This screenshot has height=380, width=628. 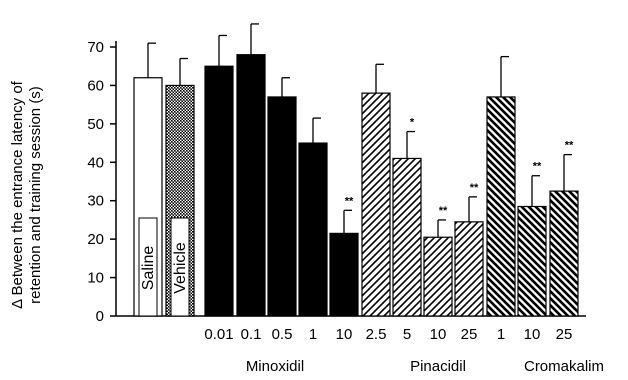 What do you see at coordinates (376, 334) in the screenshot?
I see `x-tick-label: 2.5` at bounding box center [376, 334].